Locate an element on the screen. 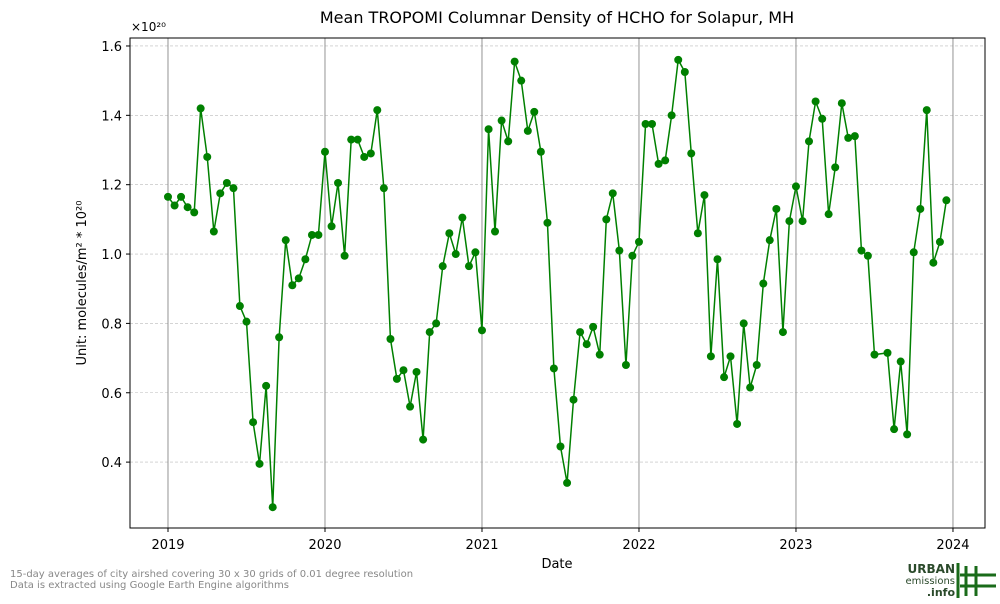 This screenshot has height=604, width=1000. logo-text: .info is located at coordinates (941, 592).